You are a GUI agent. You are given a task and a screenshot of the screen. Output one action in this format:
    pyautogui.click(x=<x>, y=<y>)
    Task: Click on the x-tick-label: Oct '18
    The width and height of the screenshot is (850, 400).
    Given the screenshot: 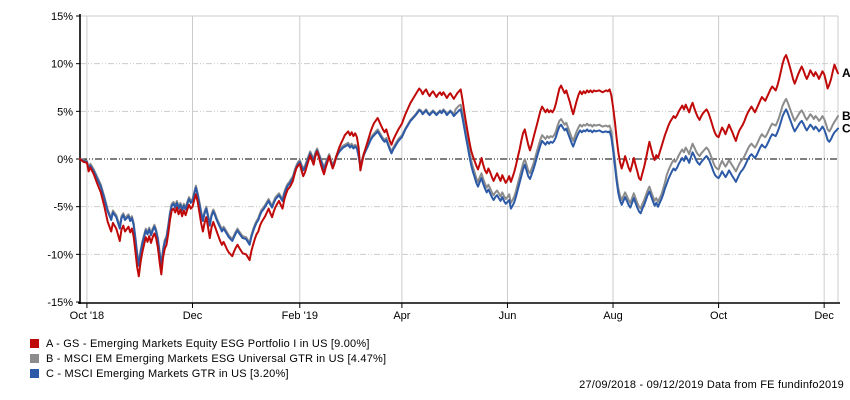 What is the action you would take?
    pyautogui.click(x=87, y=316)
    